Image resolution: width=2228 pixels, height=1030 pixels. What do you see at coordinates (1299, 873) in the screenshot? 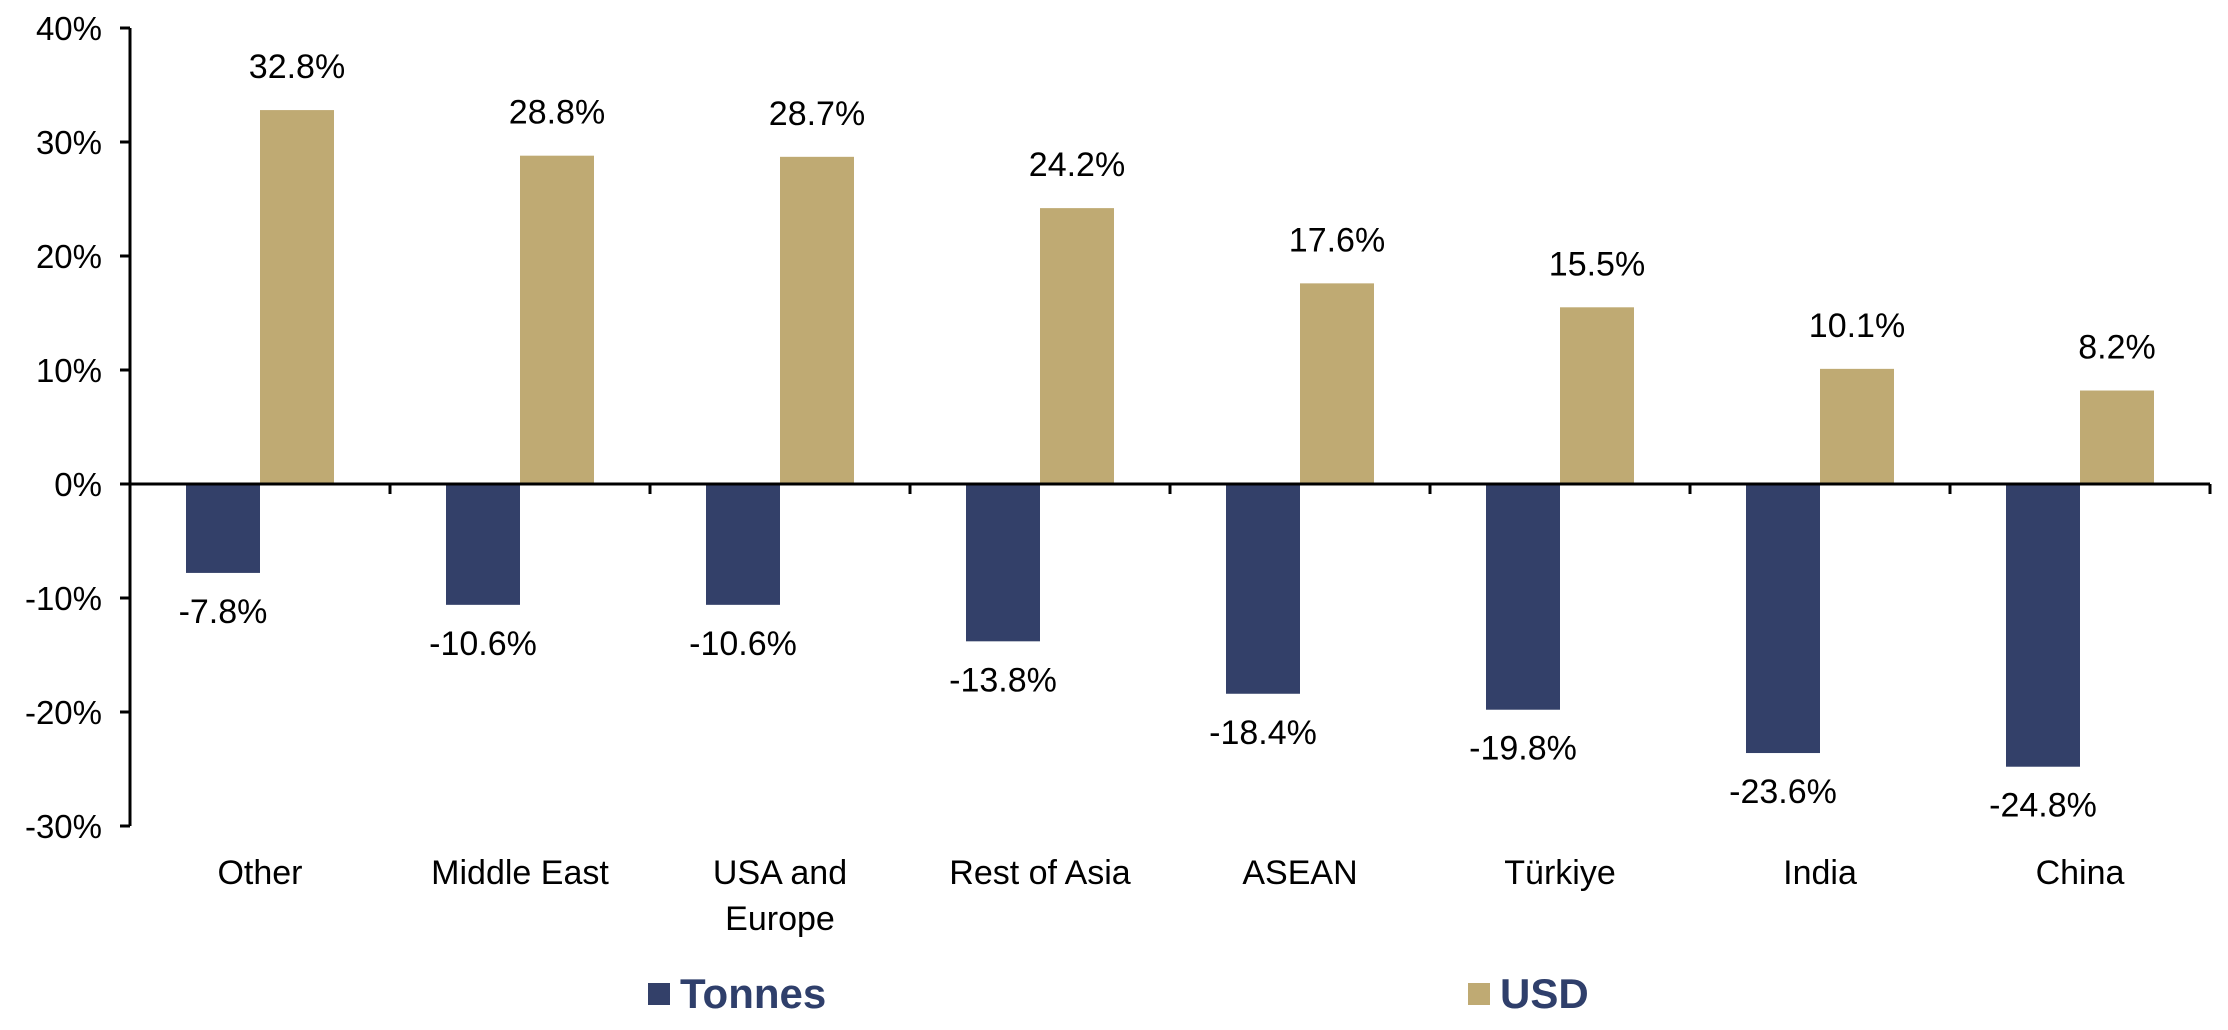
I see `category-label: ASEAN` at bounding box center [1299, 873].